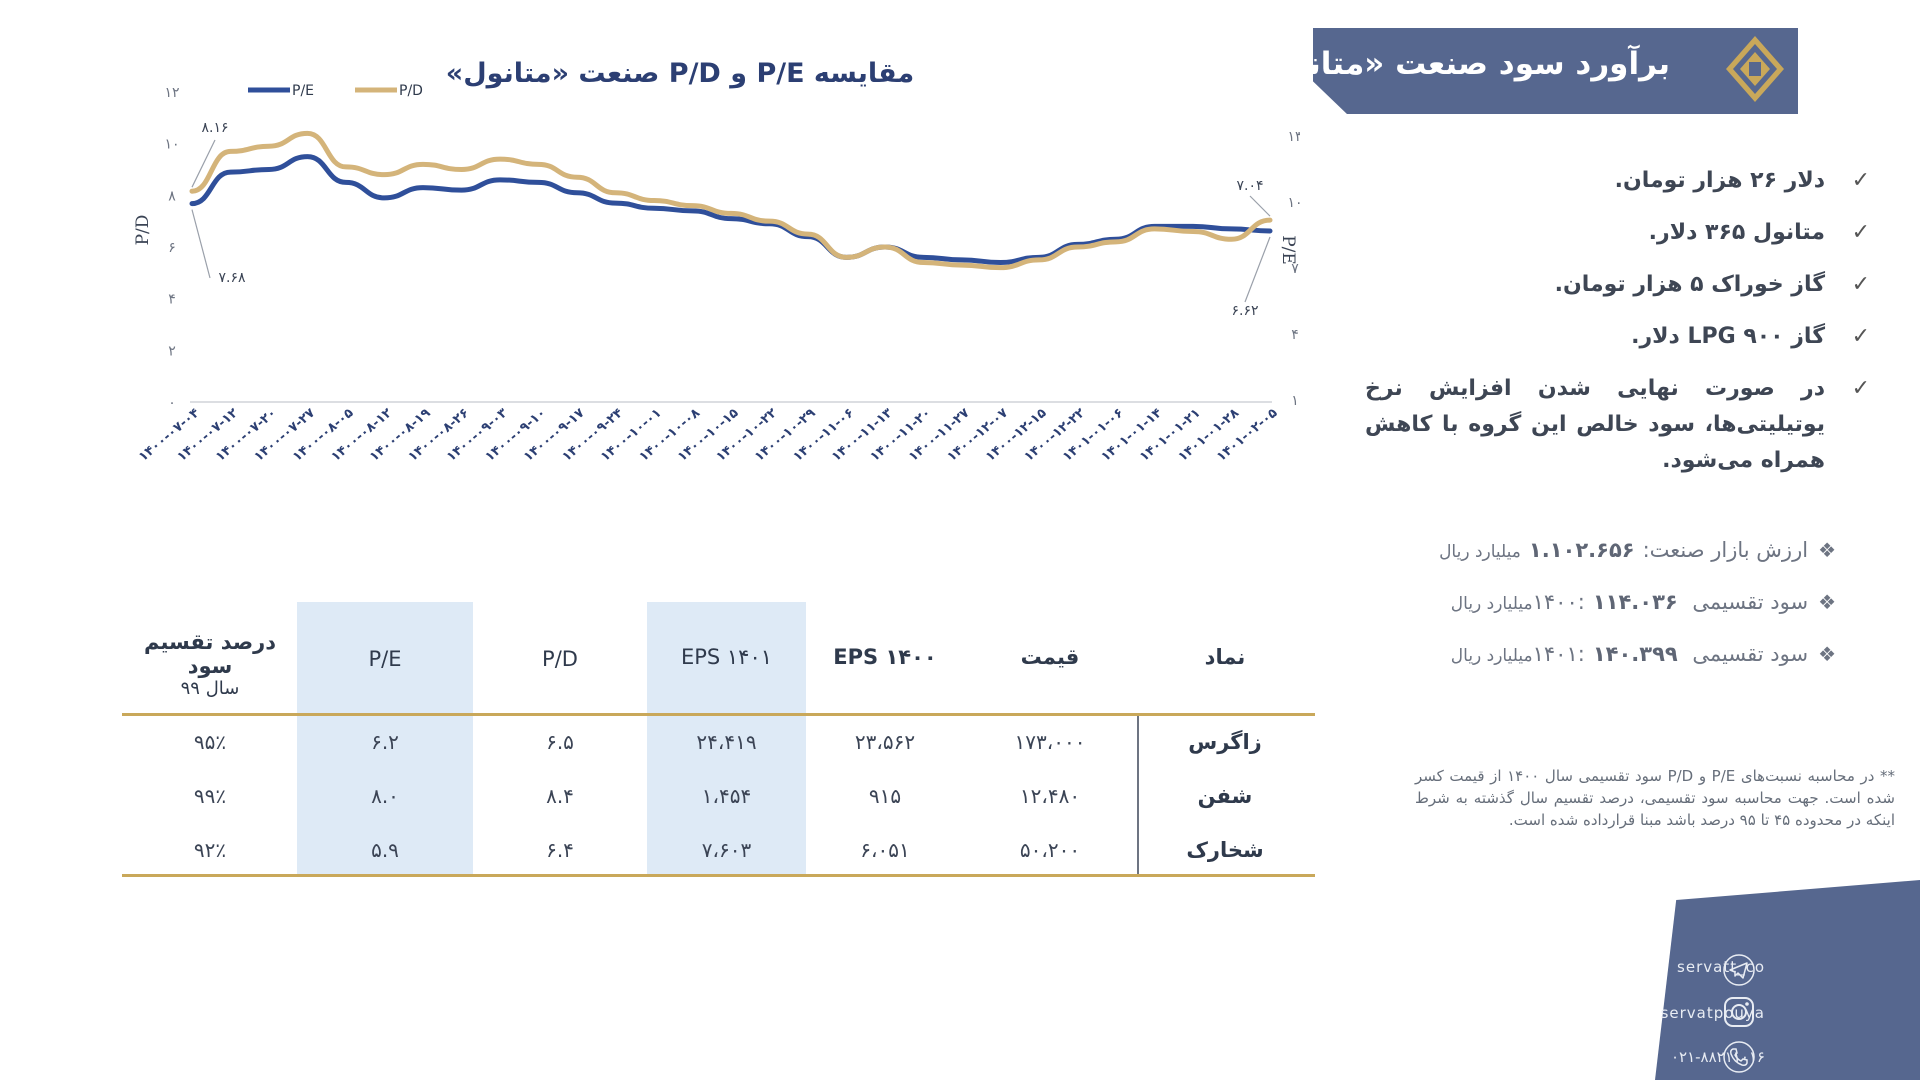 The height and width of the screenshot is (1080, 1920). Describe the element at coordinates (1293, 203) in the screenshot. I see `y-tick-right-label: ۱۰` at that location.